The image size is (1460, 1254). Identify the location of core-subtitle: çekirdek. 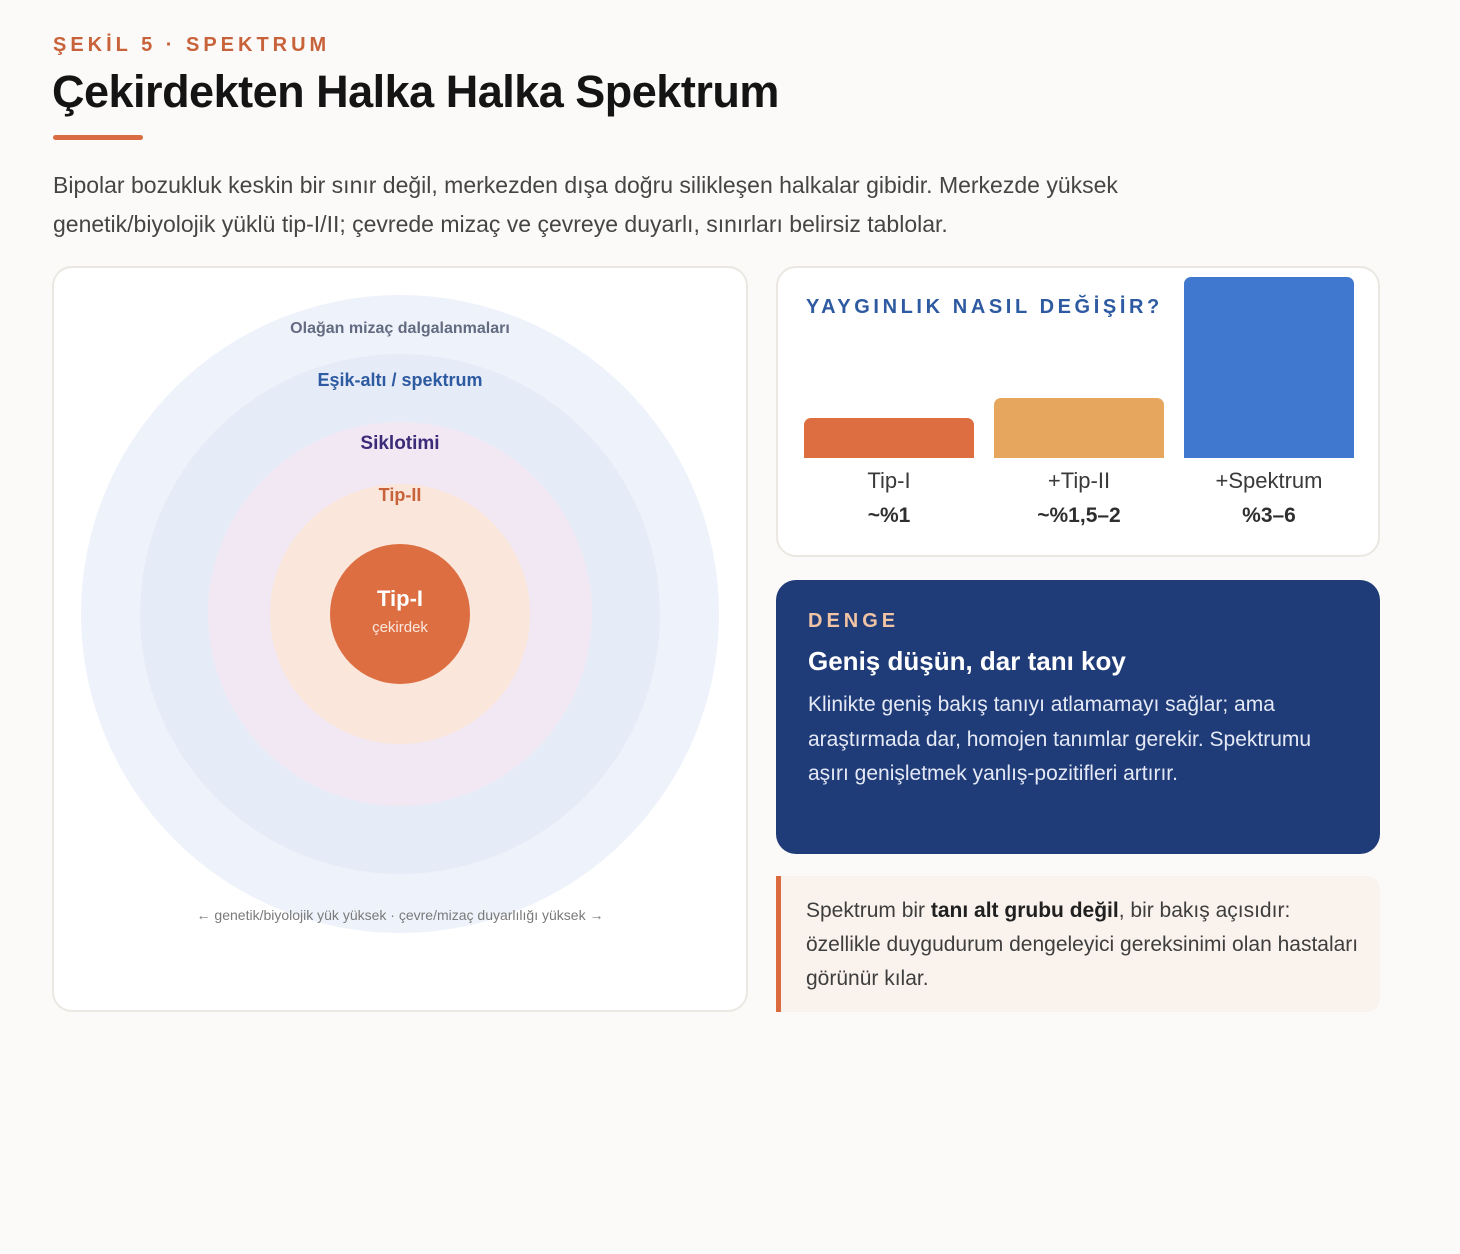
(400, 627).